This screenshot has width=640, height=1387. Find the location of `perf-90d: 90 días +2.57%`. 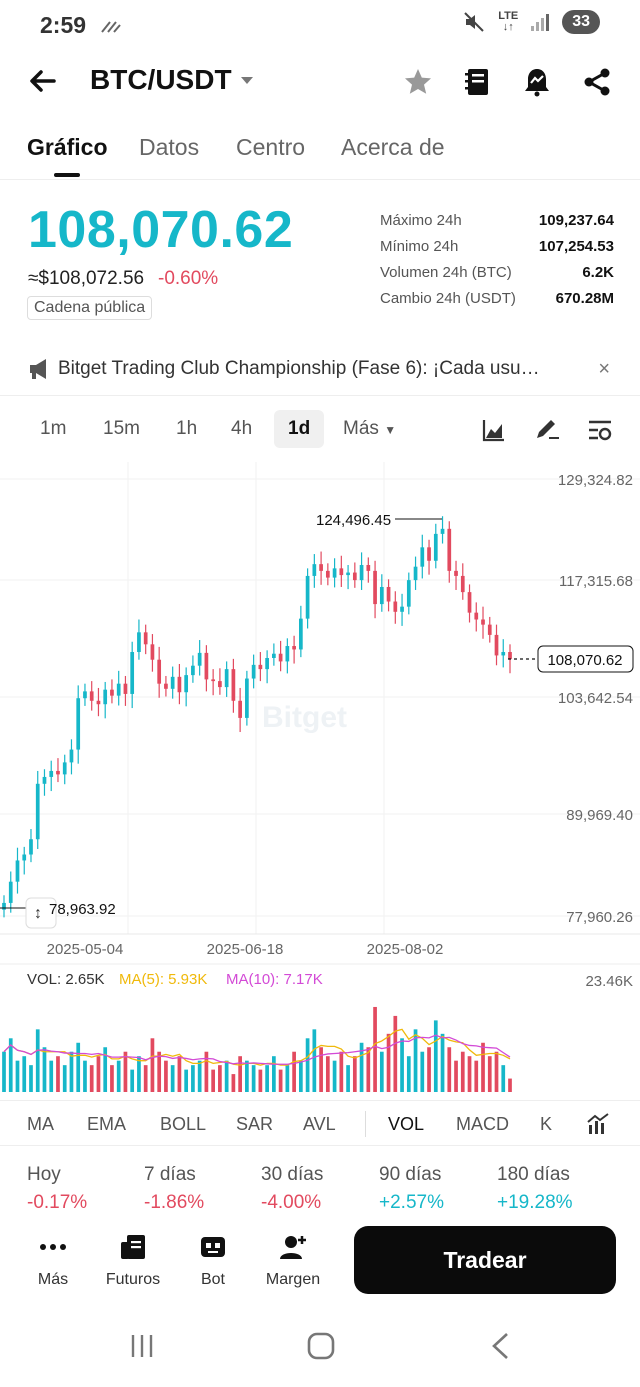

perf-90d: 90 días +2.57% is located at coordinates (411, 1189).